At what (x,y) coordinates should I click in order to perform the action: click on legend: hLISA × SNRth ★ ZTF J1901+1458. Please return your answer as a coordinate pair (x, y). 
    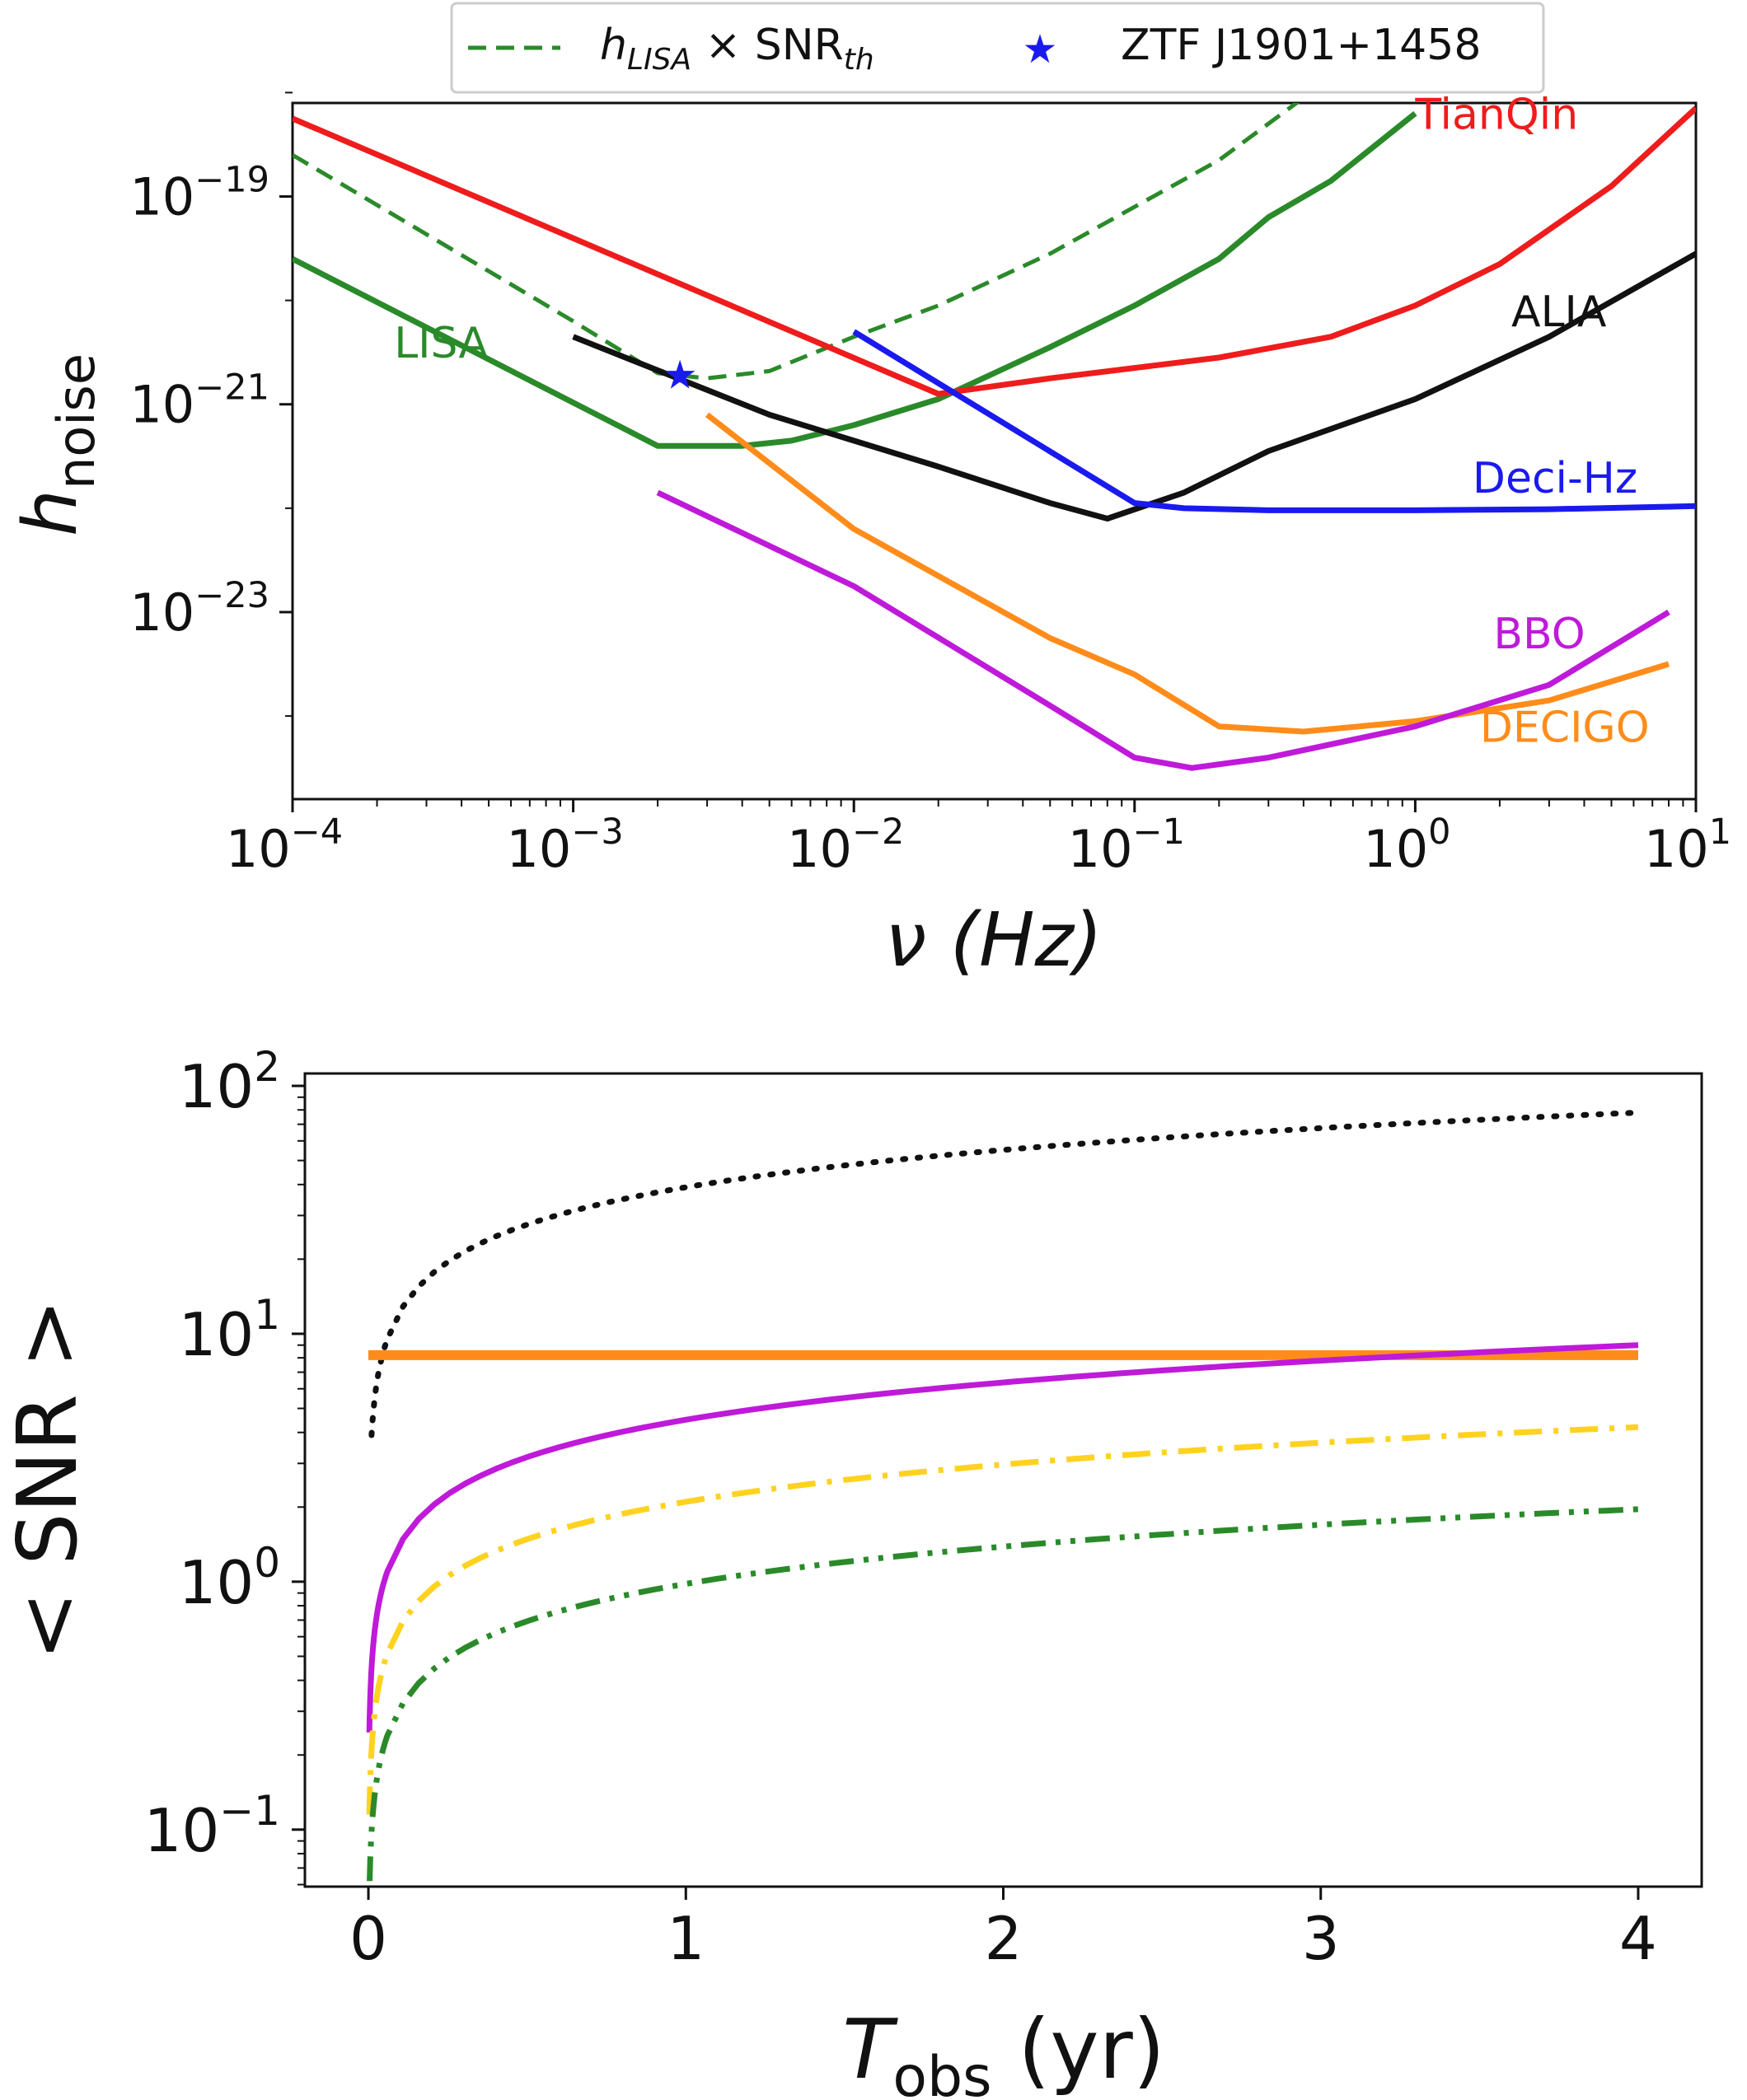
    Looking at the image, I should click on (997, 48).